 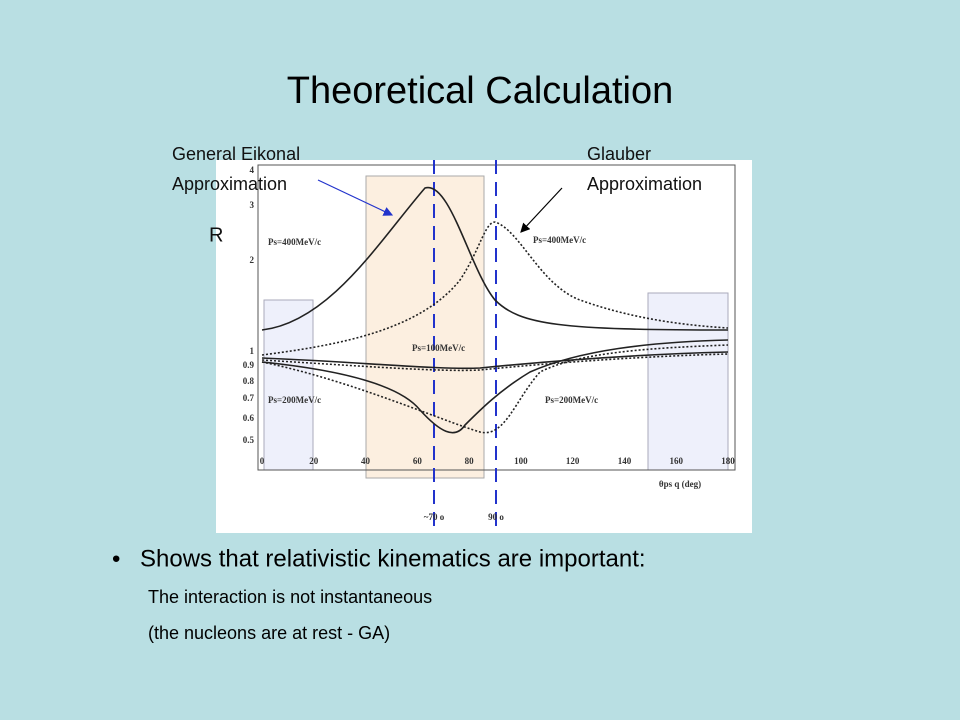 I want to click on sub-line: The interaction is not instantaneous, so click(x=290, y=597).